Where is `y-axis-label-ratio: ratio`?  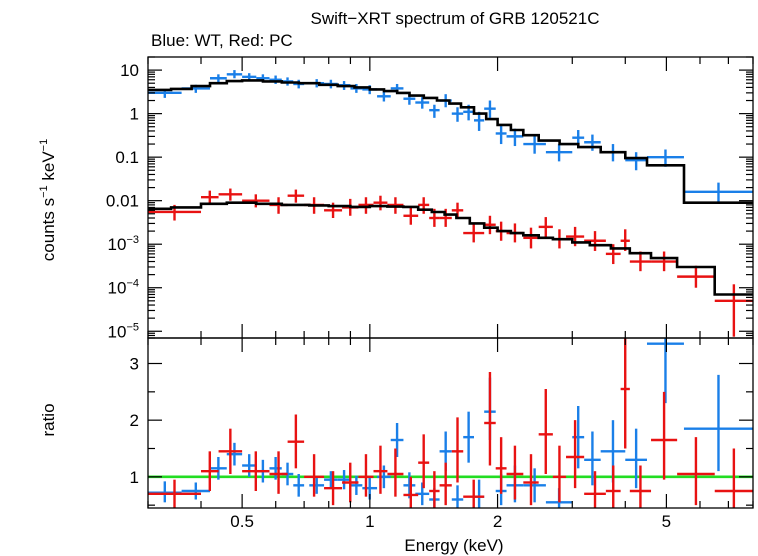
y-axis-label-ratio: ratio is located at coordinates (48, 419).